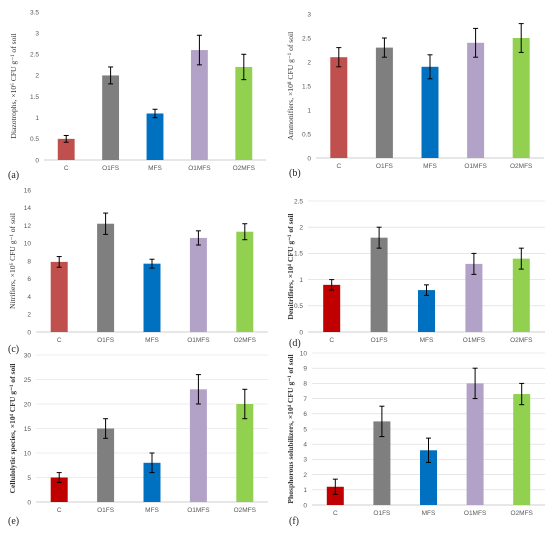 The image size is (550, 533). What do you see at coordinates (28, 208) in the screenshot?
I see `y-tick-label: 14` at bounding box center [28, 208].